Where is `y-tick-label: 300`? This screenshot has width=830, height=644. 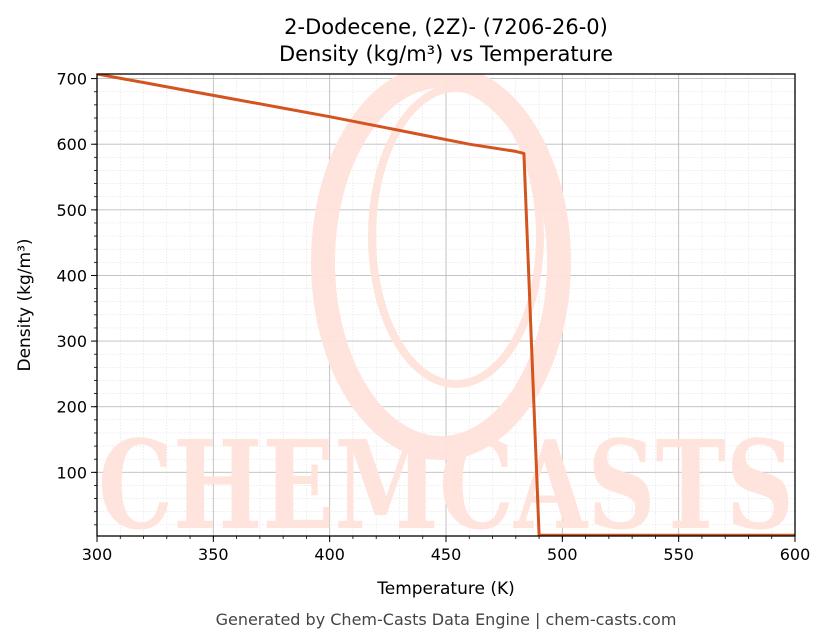
y-tick-label: 300 is located at coordinates (71, 341).